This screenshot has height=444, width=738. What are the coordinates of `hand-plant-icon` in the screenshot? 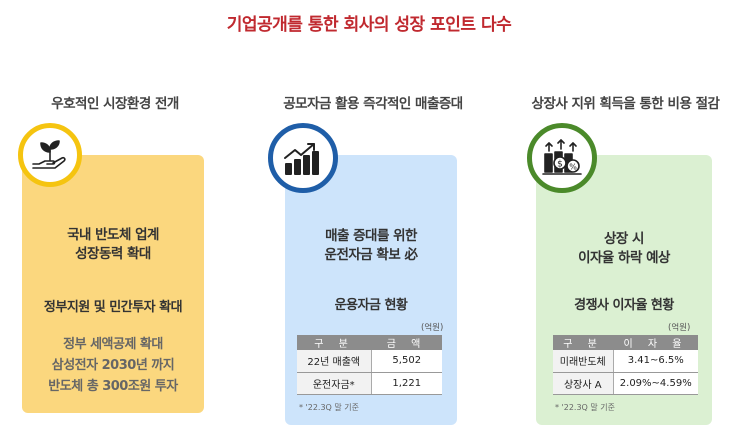 It's located at (49, 154).